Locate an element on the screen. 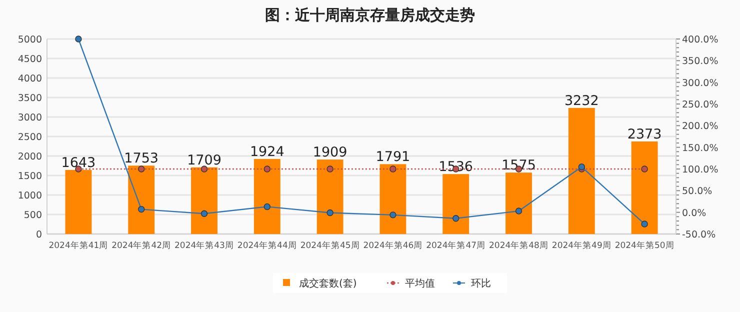 The height and width of the screenshot is (312, 740). data-label: 1924 is located at coordinates (267, 152).